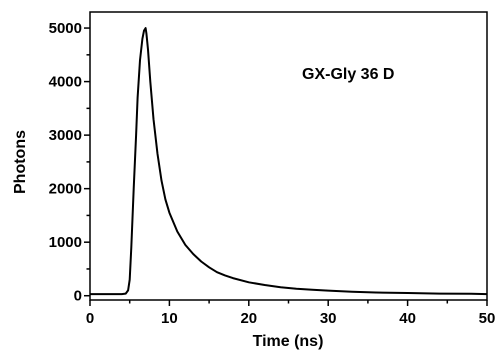 Image resolution: width=500 pixels, height=350 pixels. I want to click on y-tick-label: 4000, so click(65, 82).